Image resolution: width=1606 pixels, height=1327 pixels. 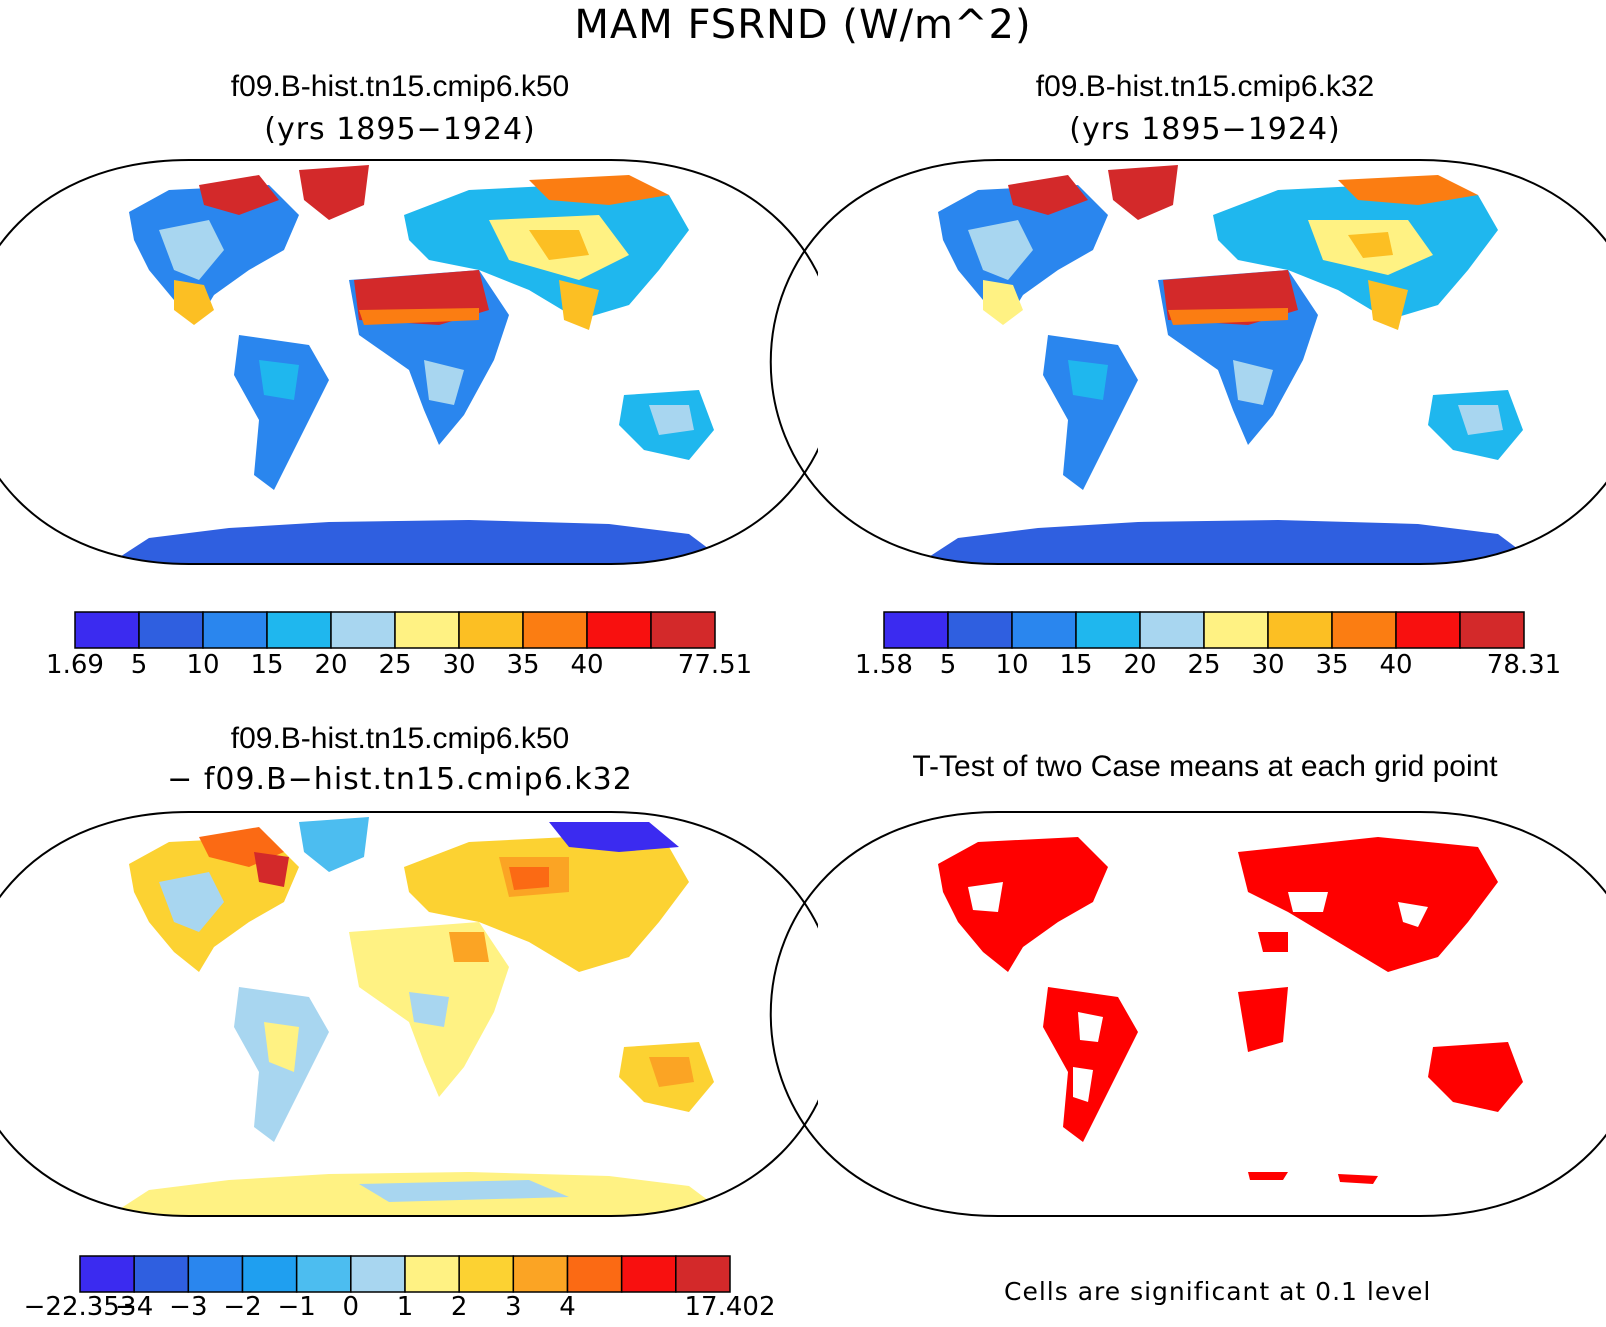 What do you see at coordinates (1218, 1291) in the screenshot?
I see `significance-note: Cells are significant at 0.1 level` at bounding box center [1218, 1291].